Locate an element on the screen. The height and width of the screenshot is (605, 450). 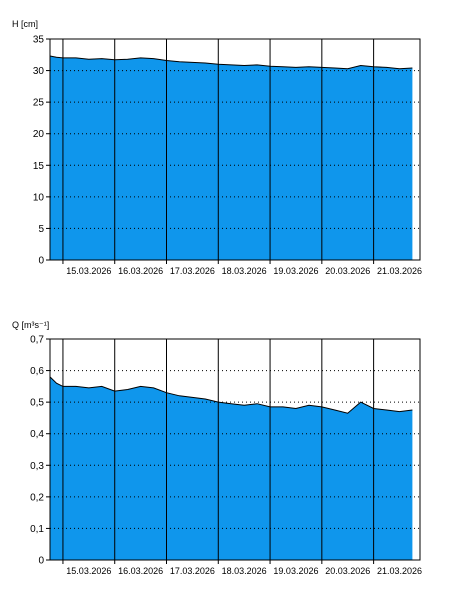
y-axis-label: H [cm] is located at coordinates (25, 24).